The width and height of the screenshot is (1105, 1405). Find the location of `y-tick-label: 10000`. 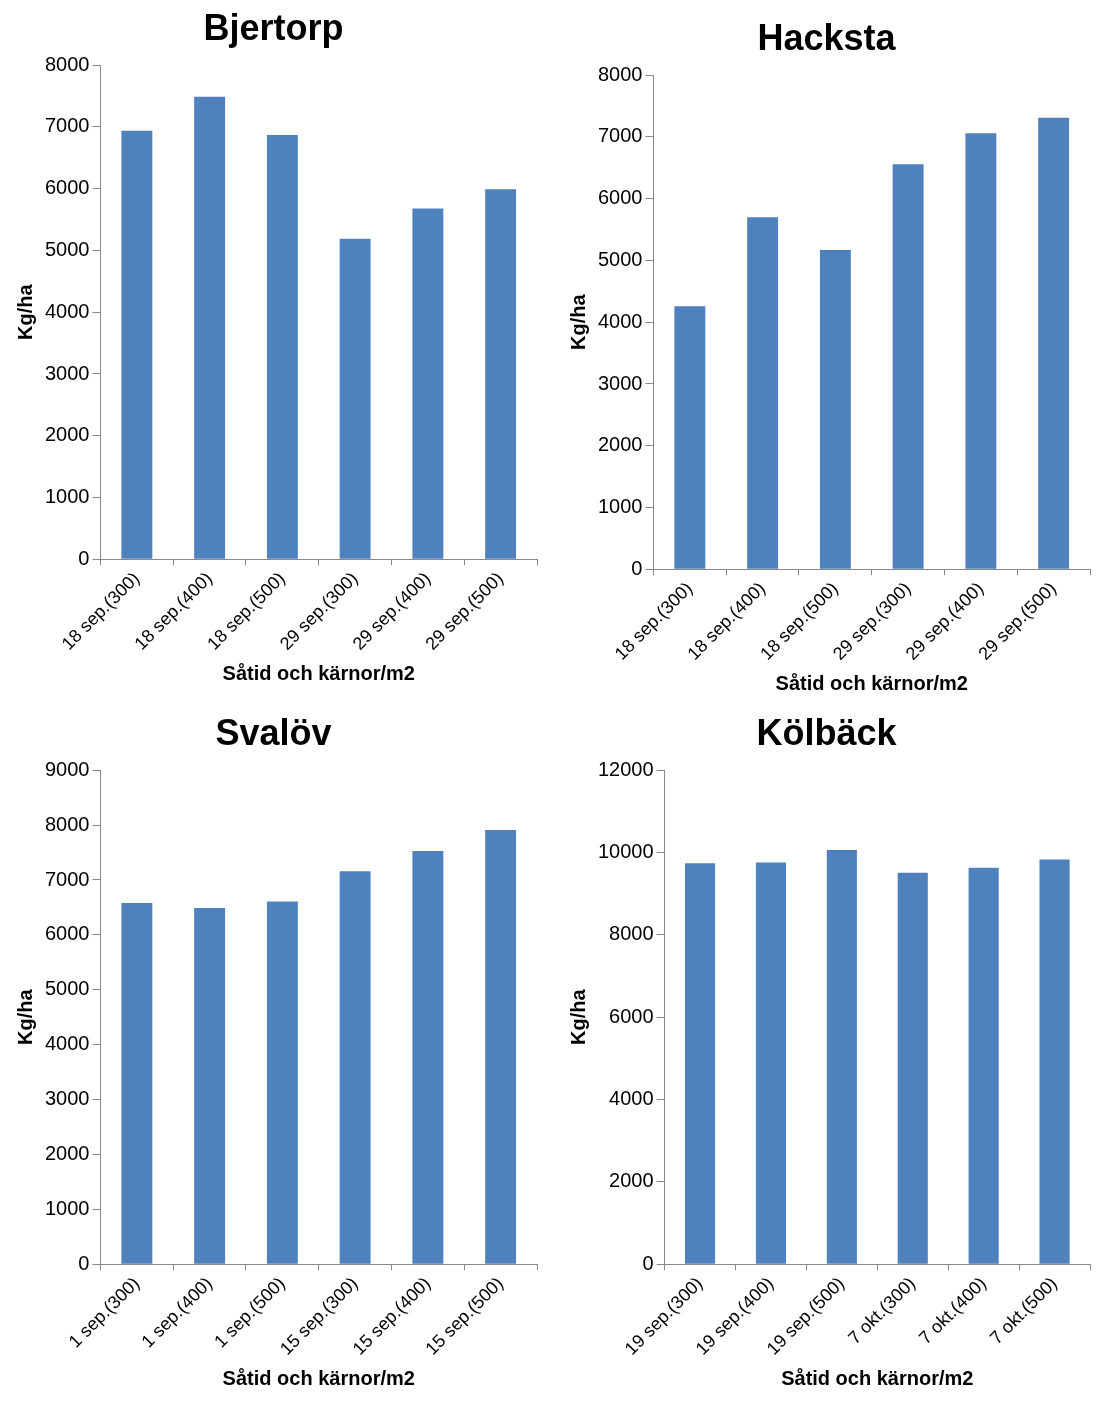

y-tick-label: 10000 is located at coordinates (625, 851).